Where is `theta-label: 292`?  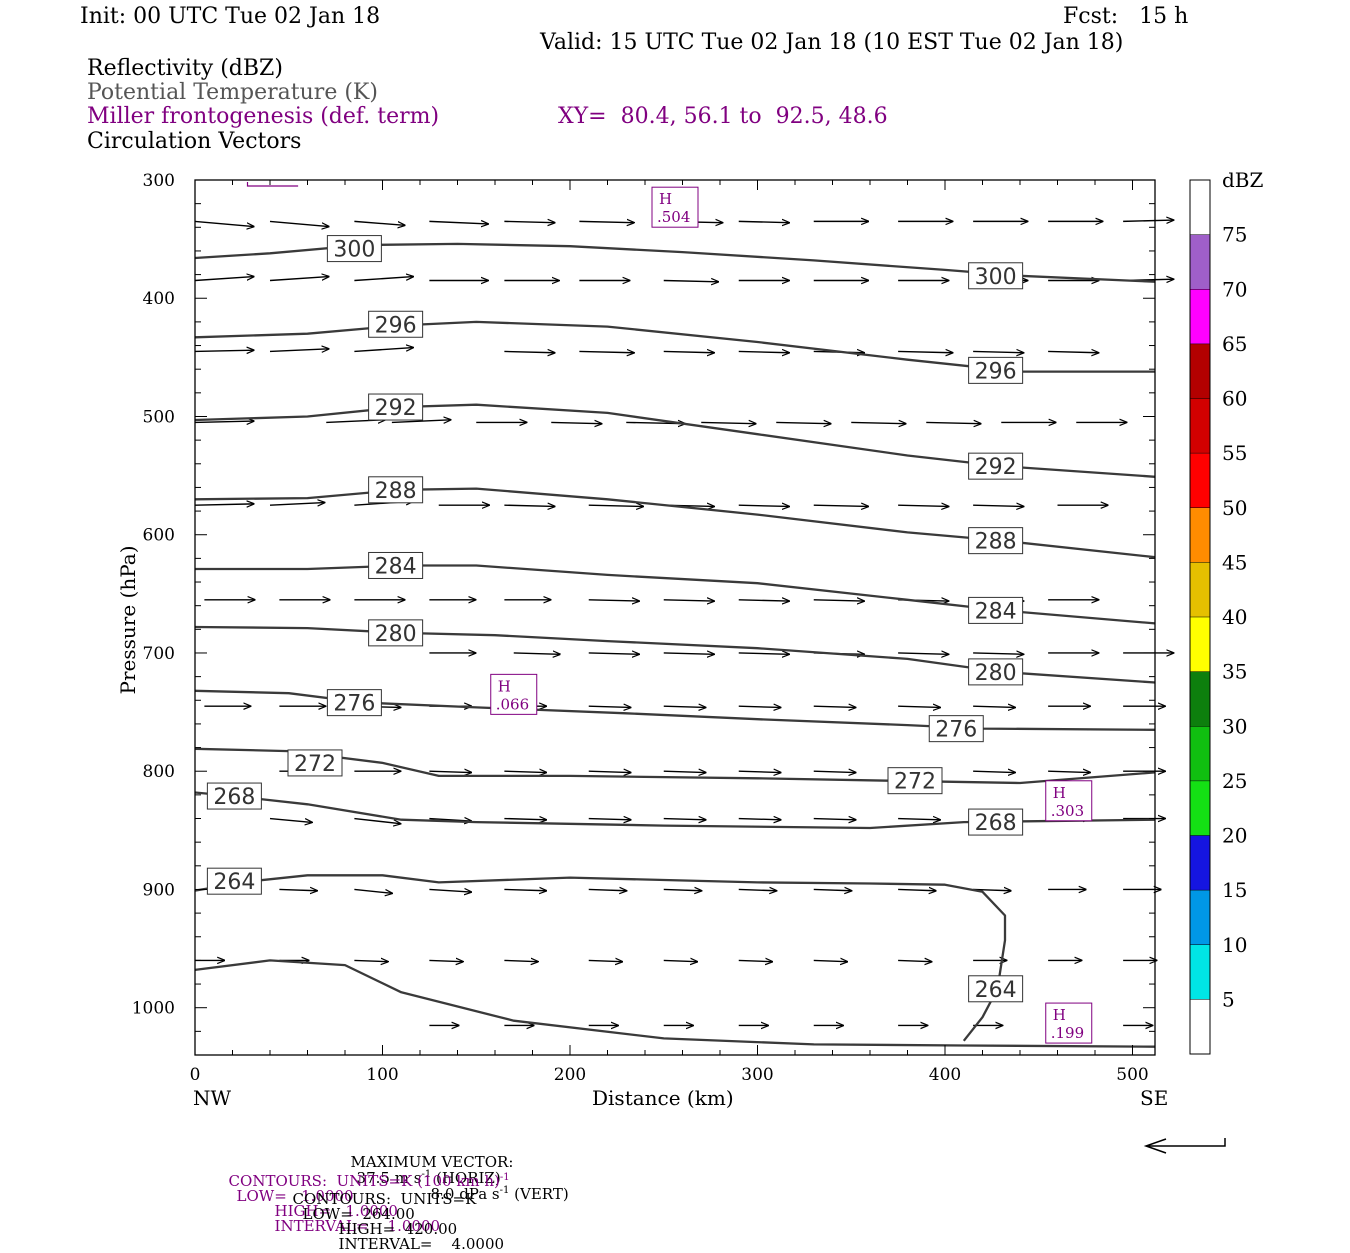
theta-label: 292 is located at coordinates (996, 467).